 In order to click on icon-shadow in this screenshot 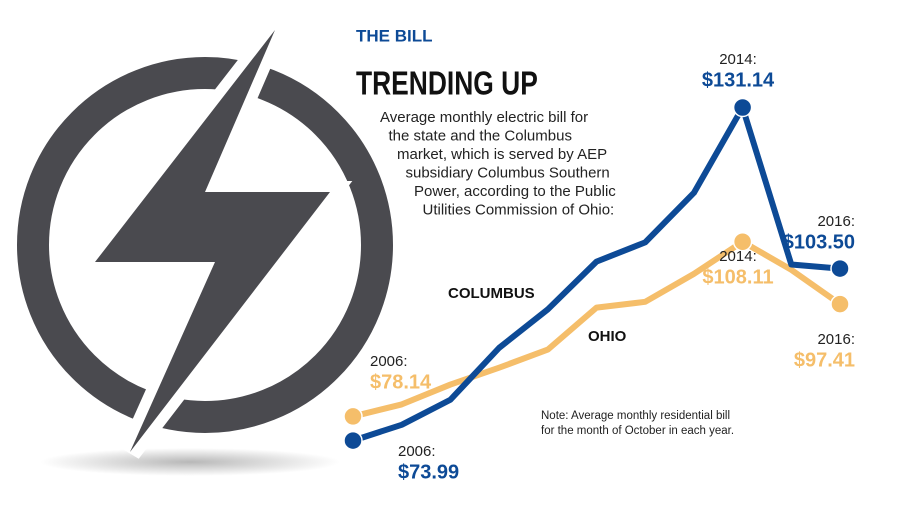, I will do `click(190, 462)`.